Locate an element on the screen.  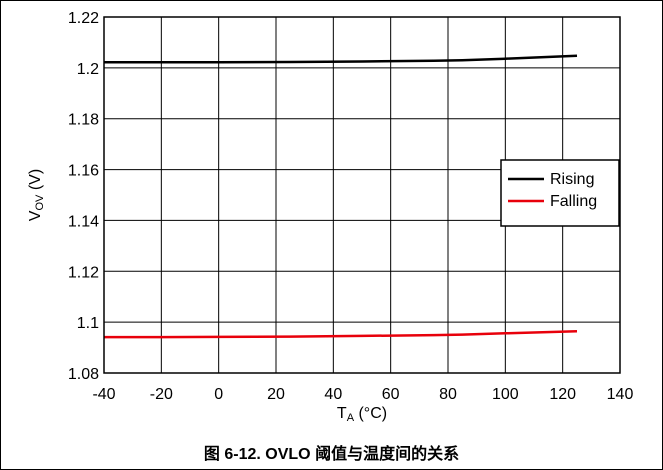
y-tick-label: 1.16 is located at coordinates (83, 171).